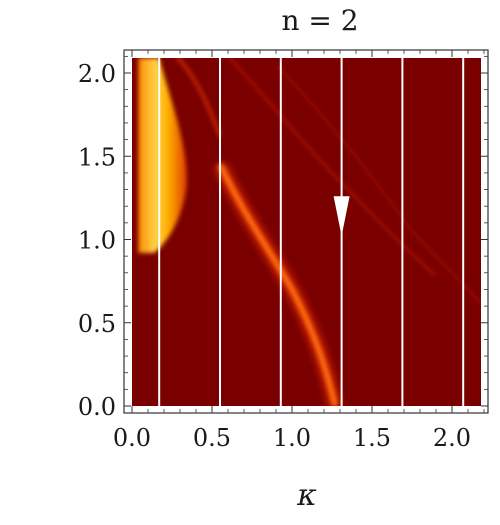 This screenshot has width=500, height=525. I want to click on arrow-marker, so click(341, 216).